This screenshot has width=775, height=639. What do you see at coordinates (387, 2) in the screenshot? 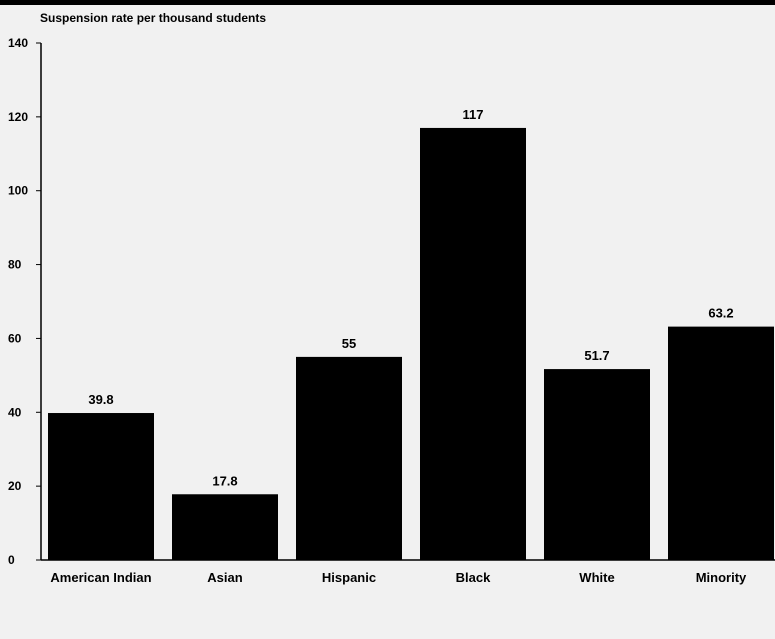
I see `top-rule` at bounding box center [387, 2].